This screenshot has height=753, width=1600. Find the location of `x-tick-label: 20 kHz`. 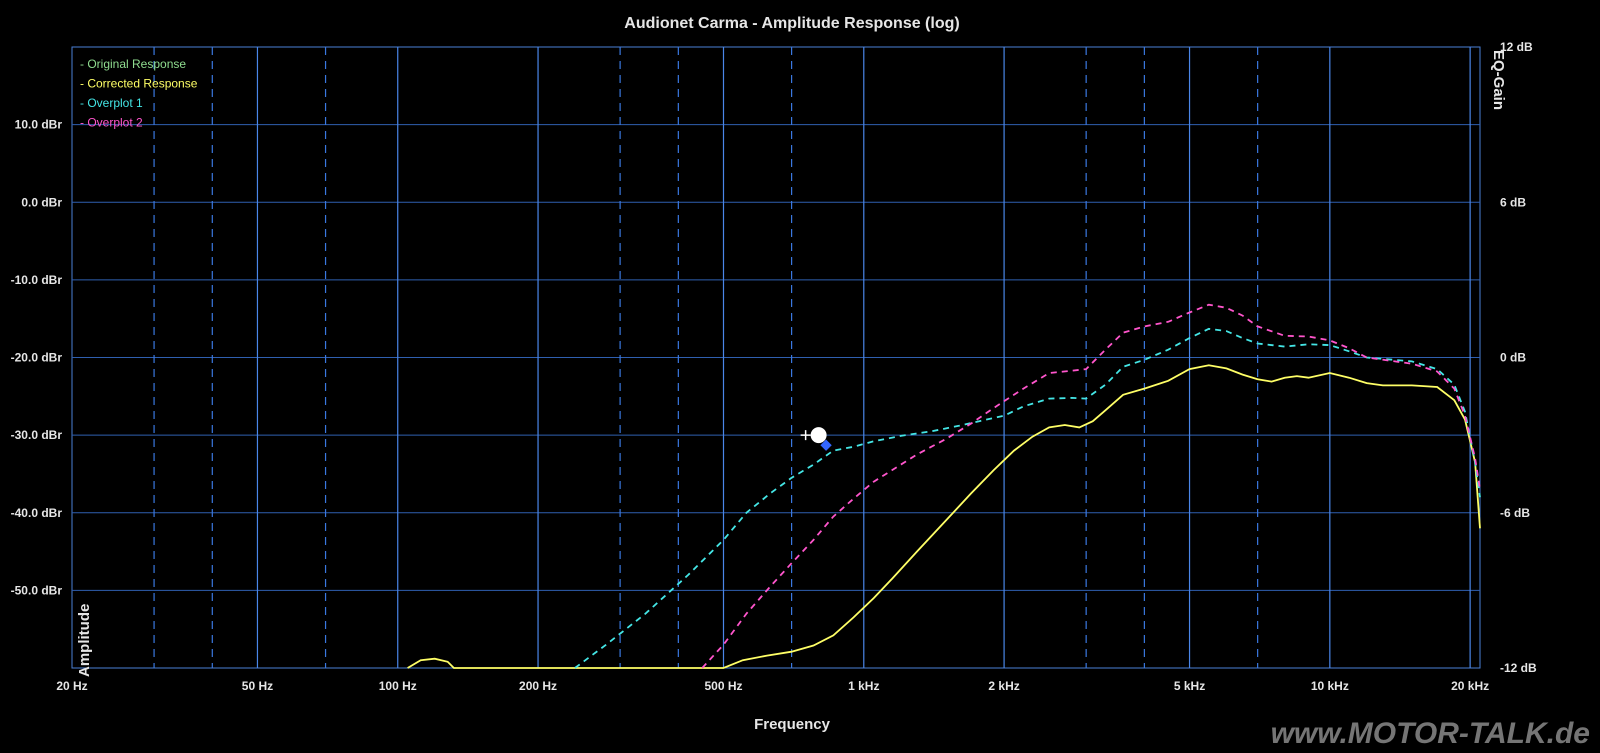

x-tick-label: 20 kHz is located at coordinates (1470, 686).